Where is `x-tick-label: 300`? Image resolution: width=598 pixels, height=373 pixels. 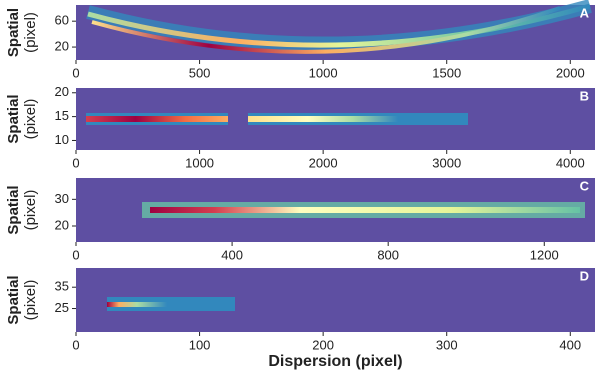
x-tick-label: 300 is located at coordinates (447, 344).